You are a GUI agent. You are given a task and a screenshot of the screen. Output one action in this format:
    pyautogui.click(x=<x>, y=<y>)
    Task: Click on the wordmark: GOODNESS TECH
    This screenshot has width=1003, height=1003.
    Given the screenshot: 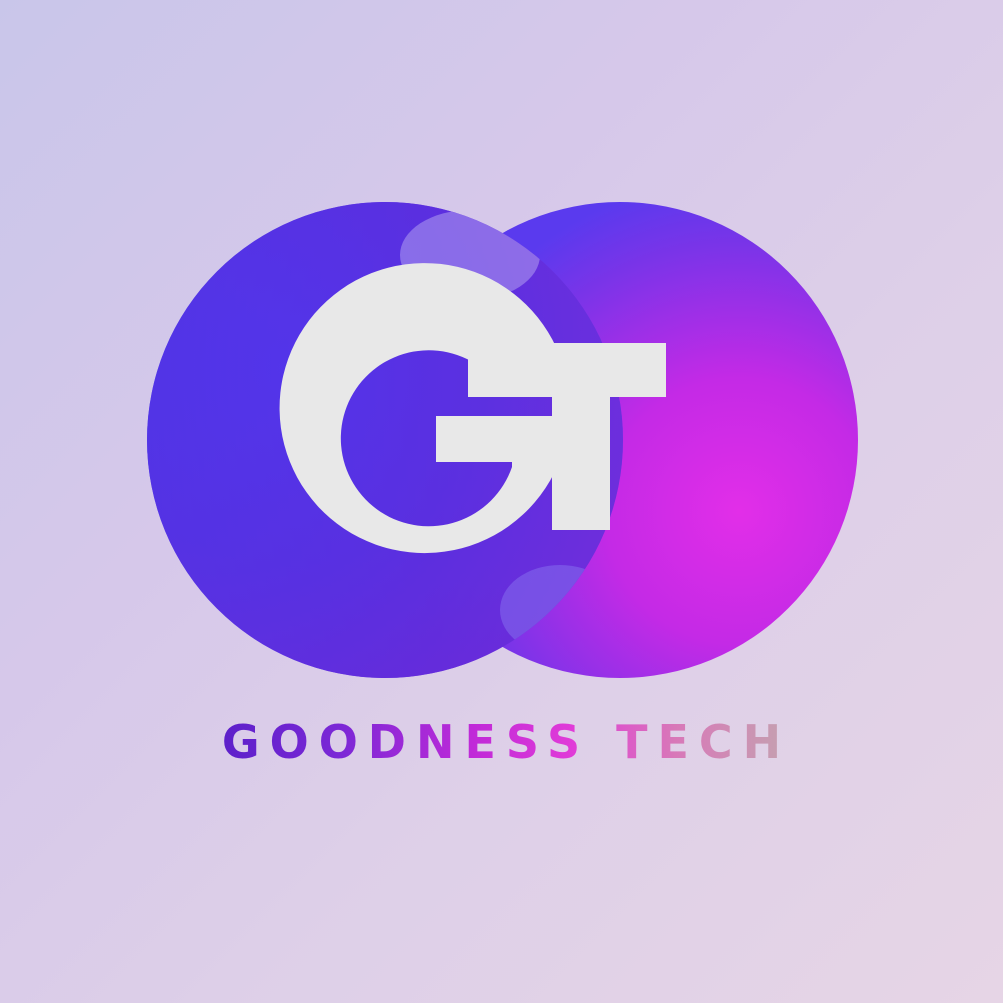 What is the action you would take?
    pyautogui.click(x=501, y=742)
    